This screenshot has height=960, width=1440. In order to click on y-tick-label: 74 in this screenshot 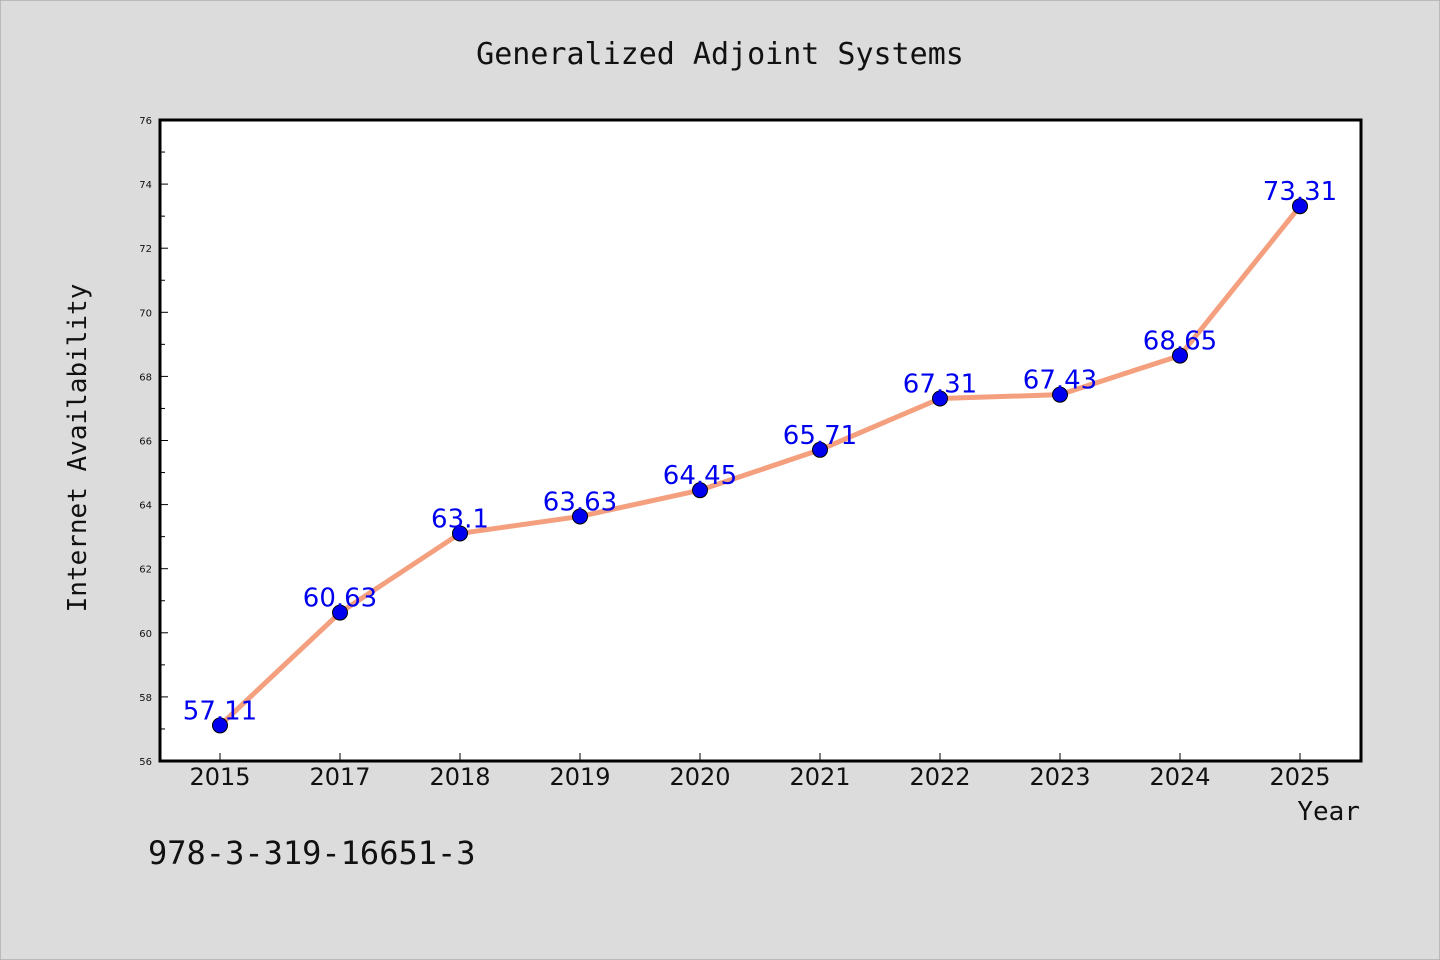, I will do `click(145, 185)`.